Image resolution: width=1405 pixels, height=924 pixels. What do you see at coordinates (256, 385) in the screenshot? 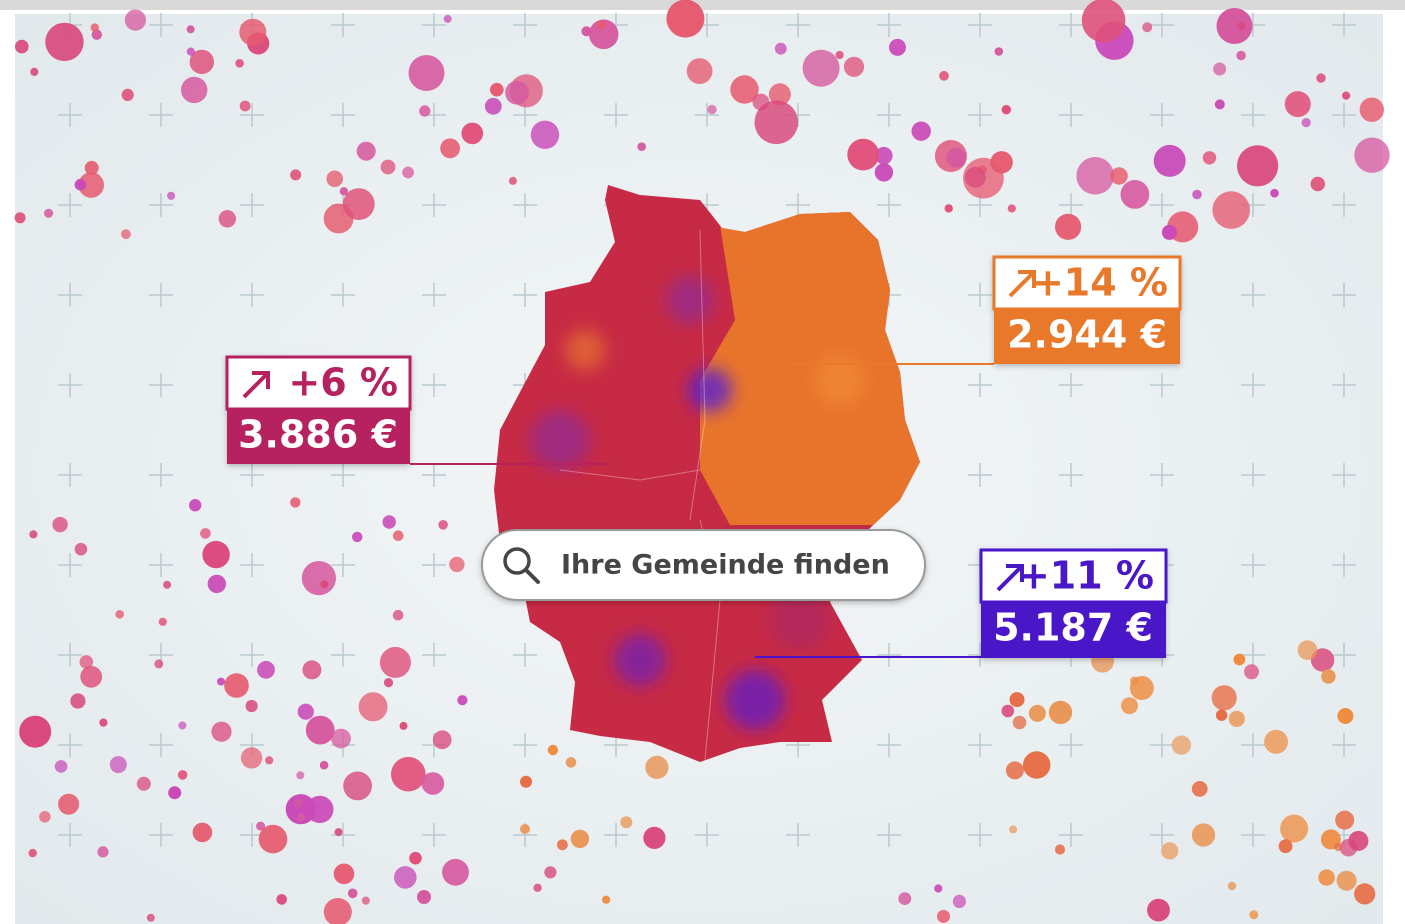
I see `arrow-icon` at bounding box center [256, 385].